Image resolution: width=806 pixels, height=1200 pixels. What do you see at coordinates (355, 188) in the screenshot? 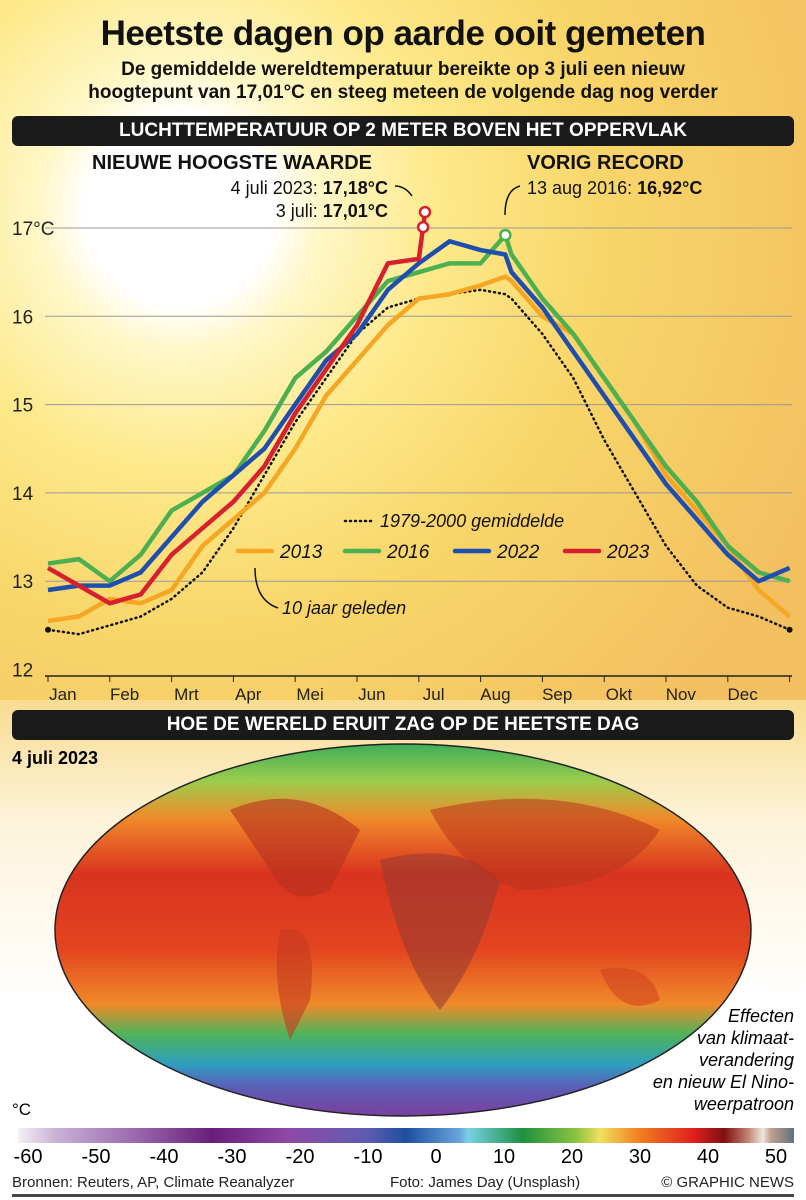
I see `value: 17,18°C` at bounding box center [355, 188].